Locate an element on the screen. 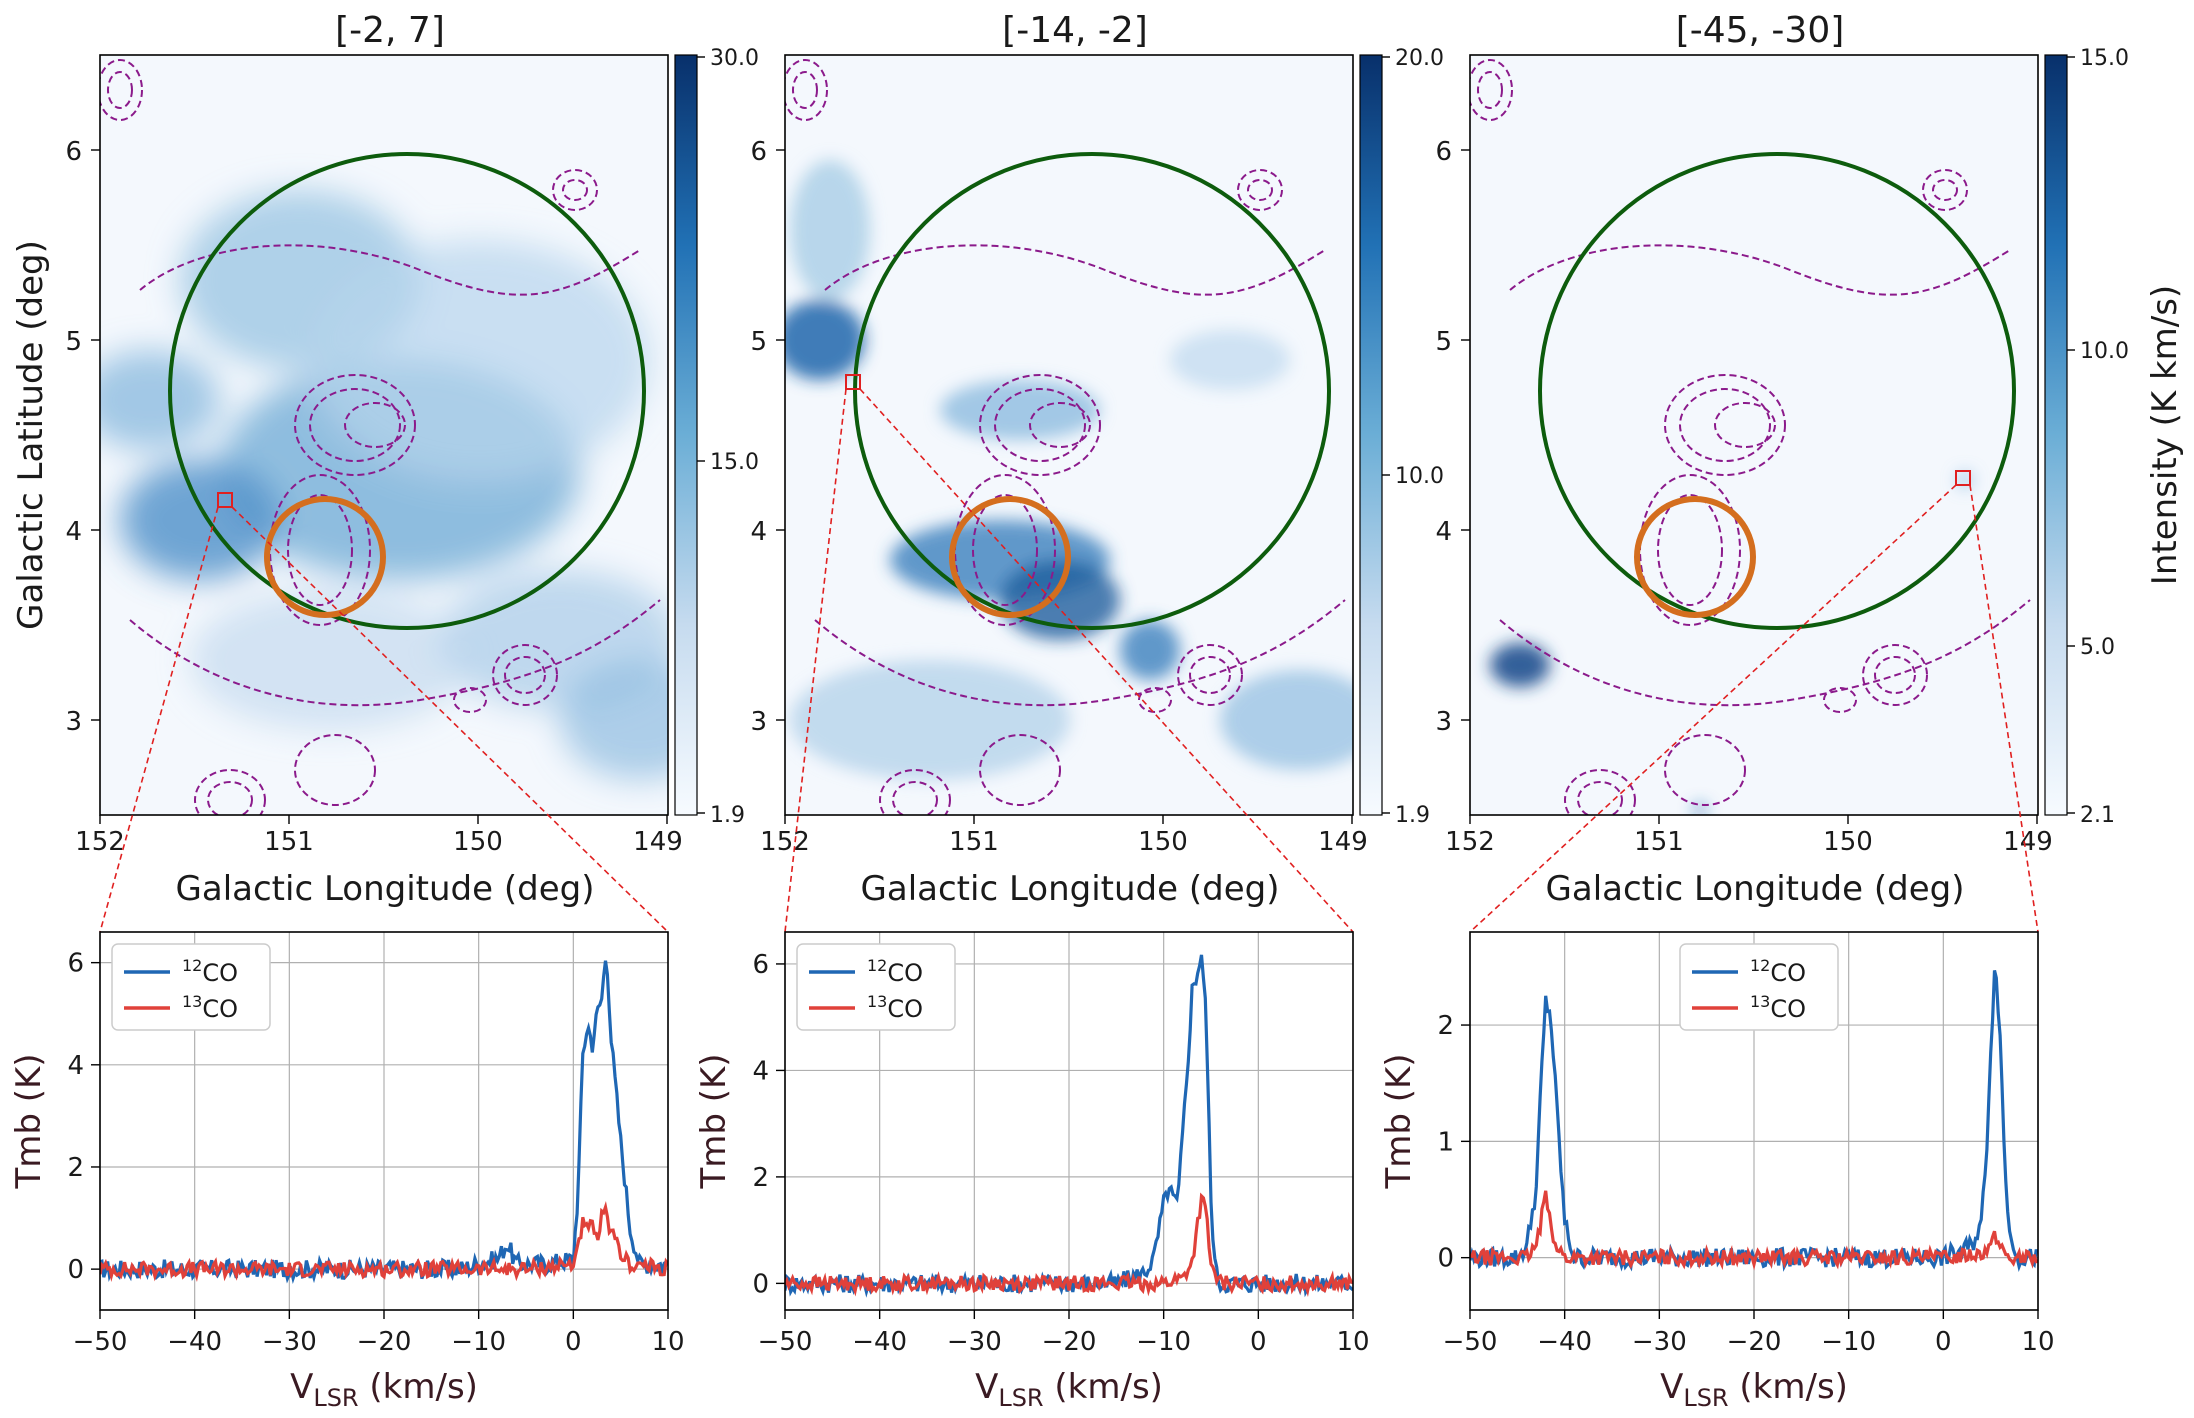 This screenshot has height=1418, width=2194. map-background is located at coordinates (1754, 435).